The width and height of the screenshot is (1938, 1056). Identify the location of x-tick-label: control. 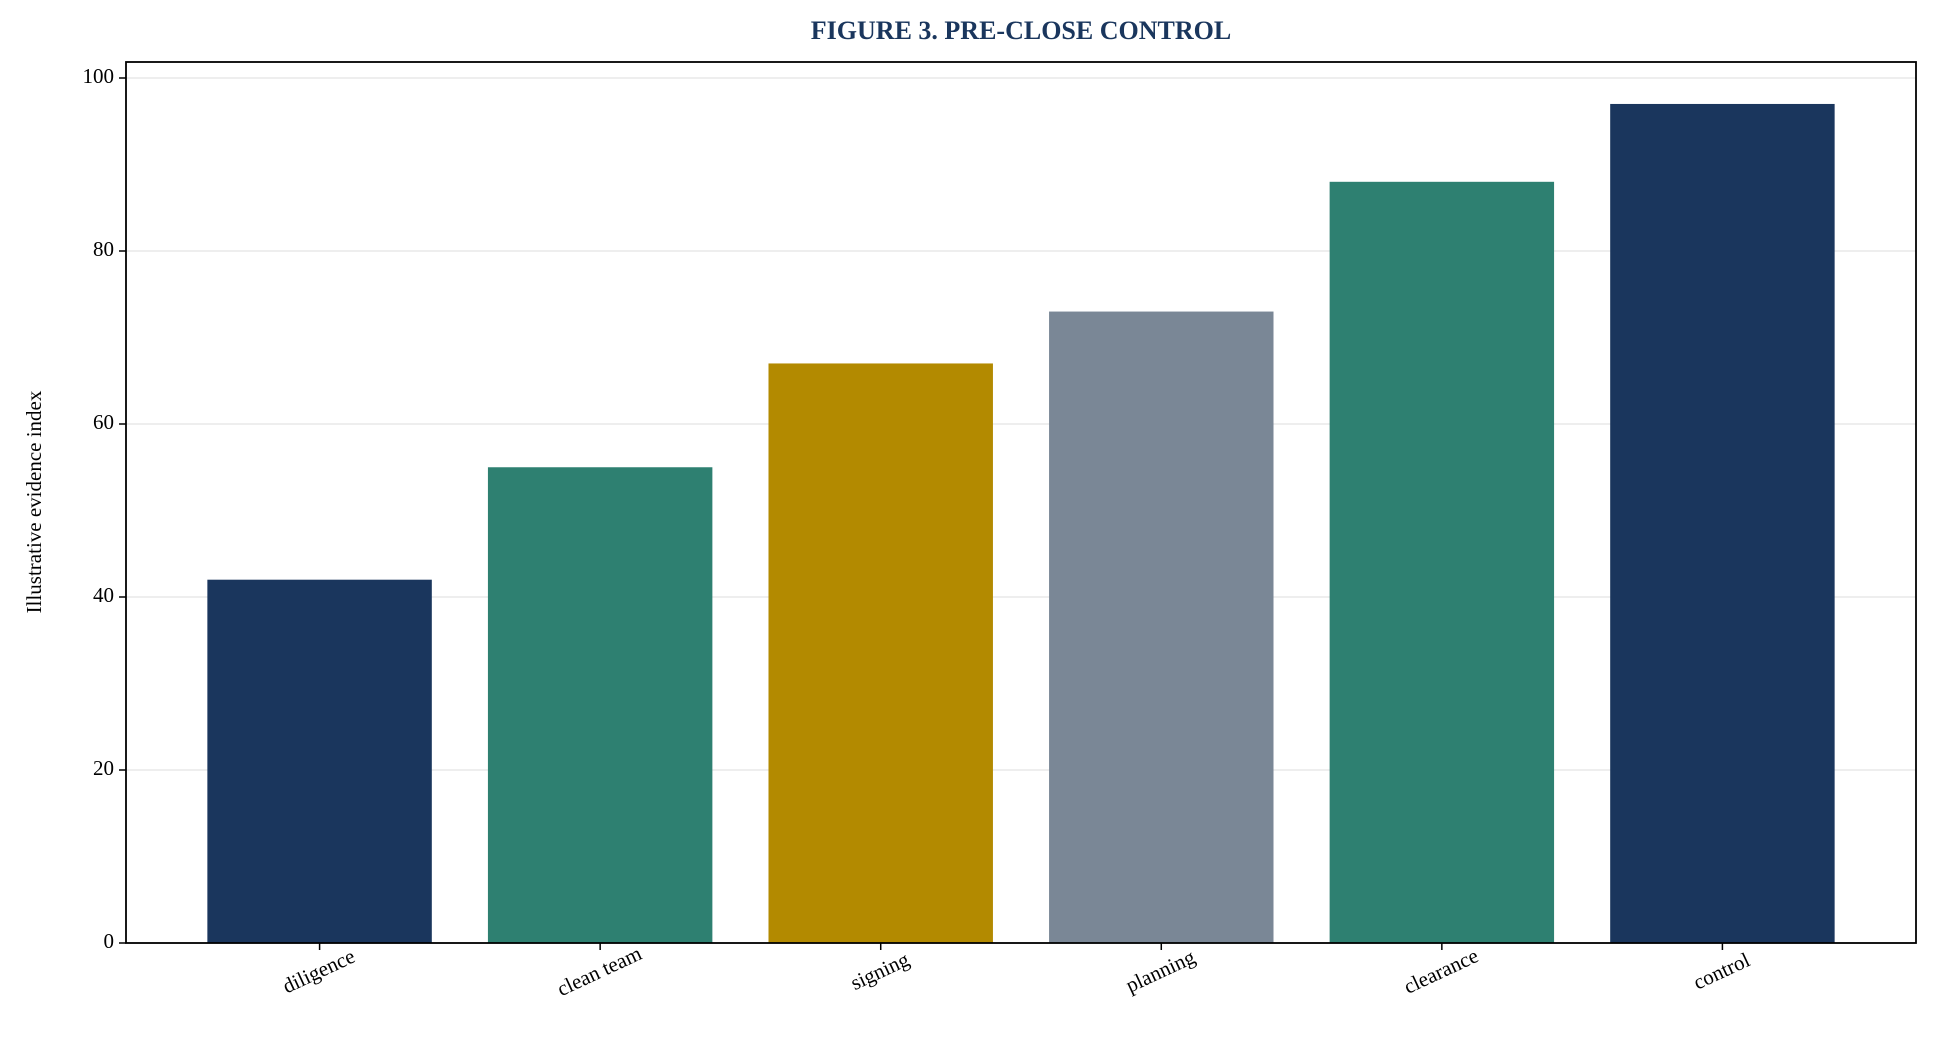
(1721, 971).